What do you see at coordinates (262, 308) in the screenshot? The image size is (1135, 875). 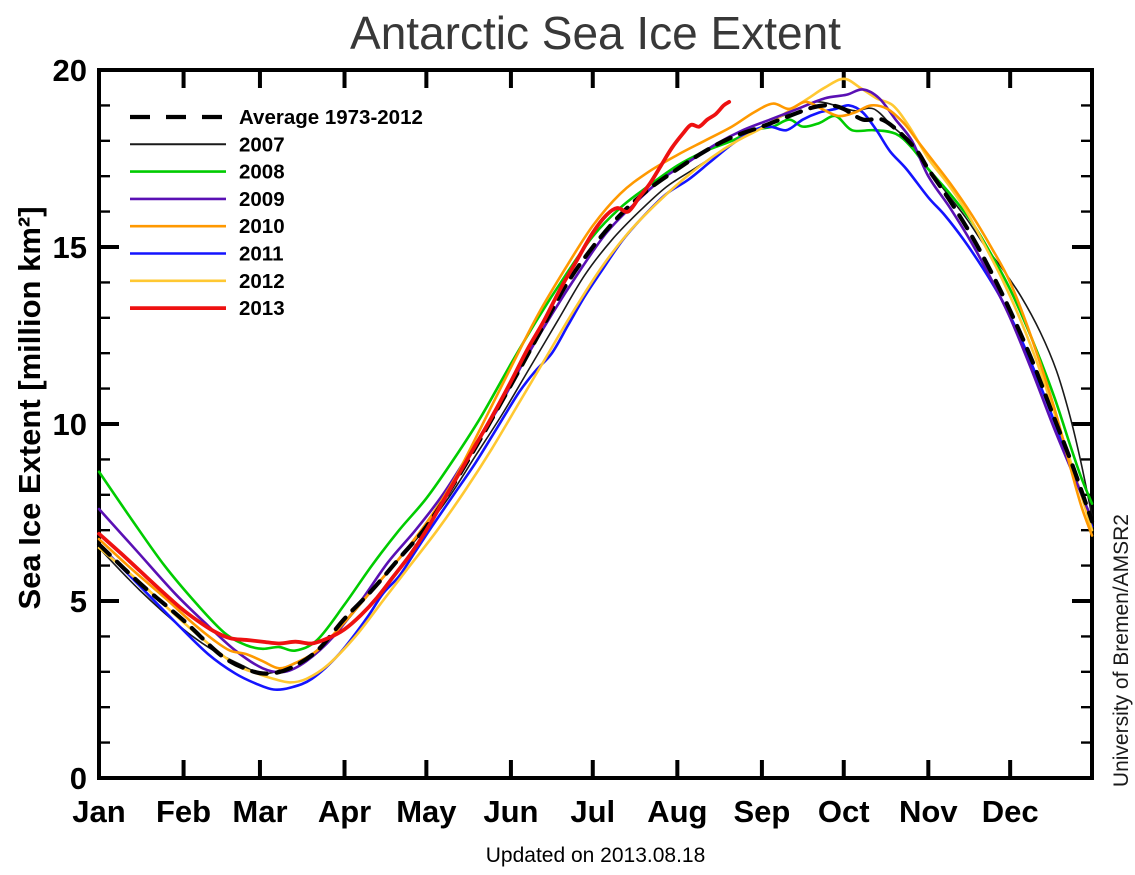 I see `legend-label-2013: 2013` at bounding box center [262, 308].